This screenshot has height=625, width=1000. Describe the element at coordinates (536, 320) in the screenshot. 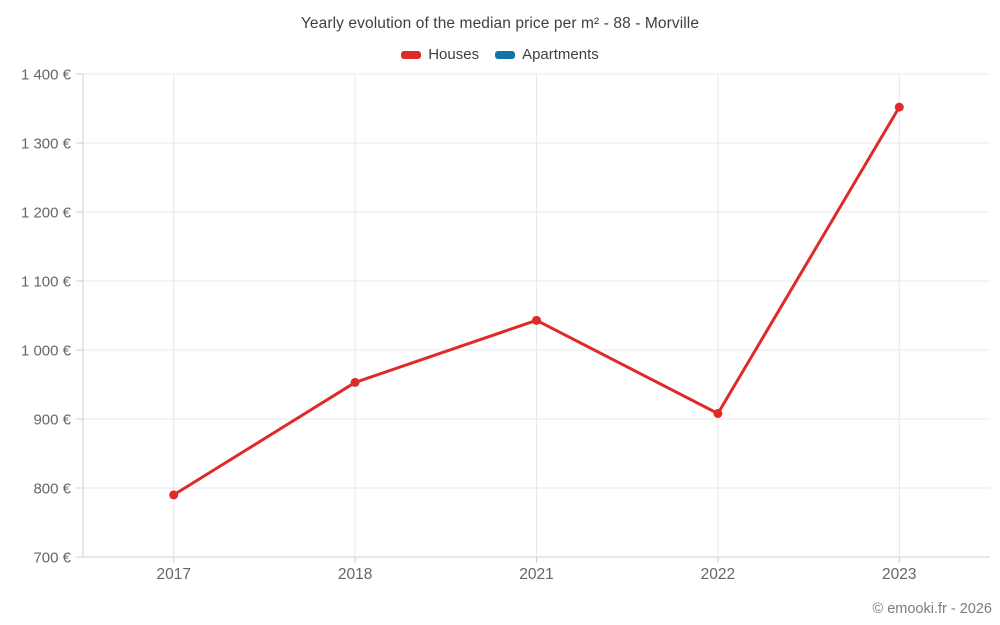

I see `data-point-houses-2021` at that location.